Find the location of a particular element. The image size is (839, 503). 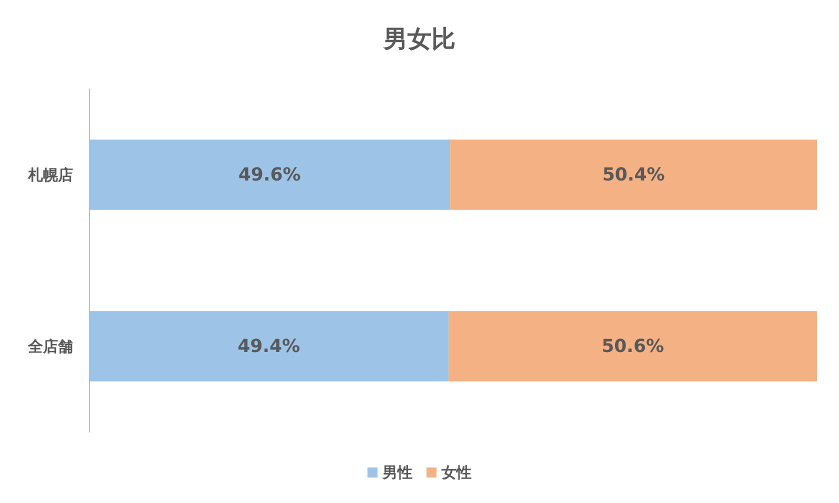

data-label: 50.6% is located at coordinates (633, 346).